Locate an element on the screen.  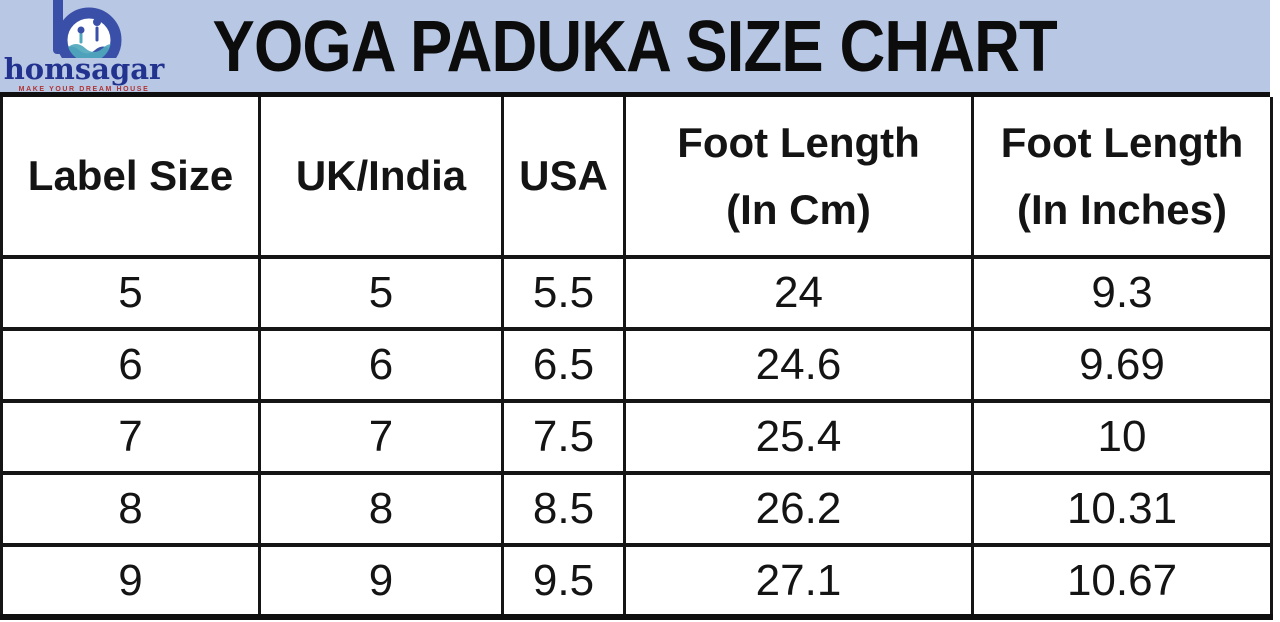
table-row: 6 6 6.5 24.6 9.69 is located at coordinates (636, 365).